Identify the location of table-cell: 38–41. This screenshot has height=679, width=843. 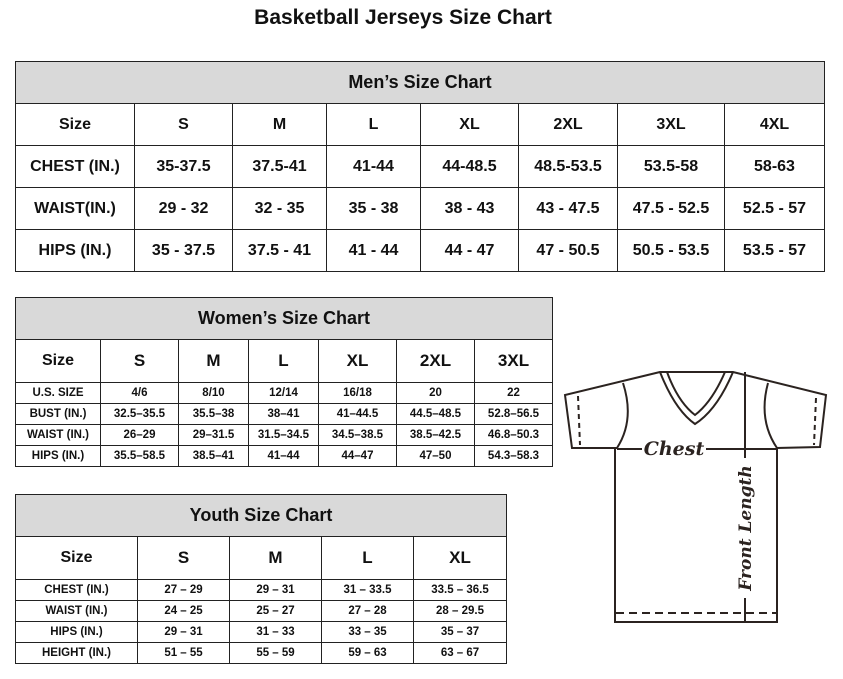
(283, 414).